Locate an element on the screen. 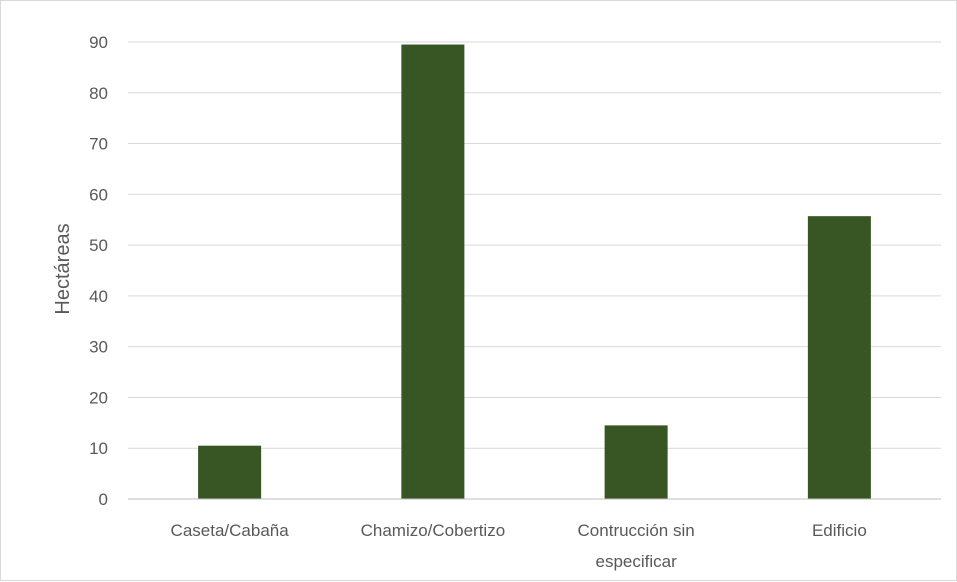 The width and height of the screenshot is (957, 582). y-tick-label: 10 is located at coordinates (98, 448).